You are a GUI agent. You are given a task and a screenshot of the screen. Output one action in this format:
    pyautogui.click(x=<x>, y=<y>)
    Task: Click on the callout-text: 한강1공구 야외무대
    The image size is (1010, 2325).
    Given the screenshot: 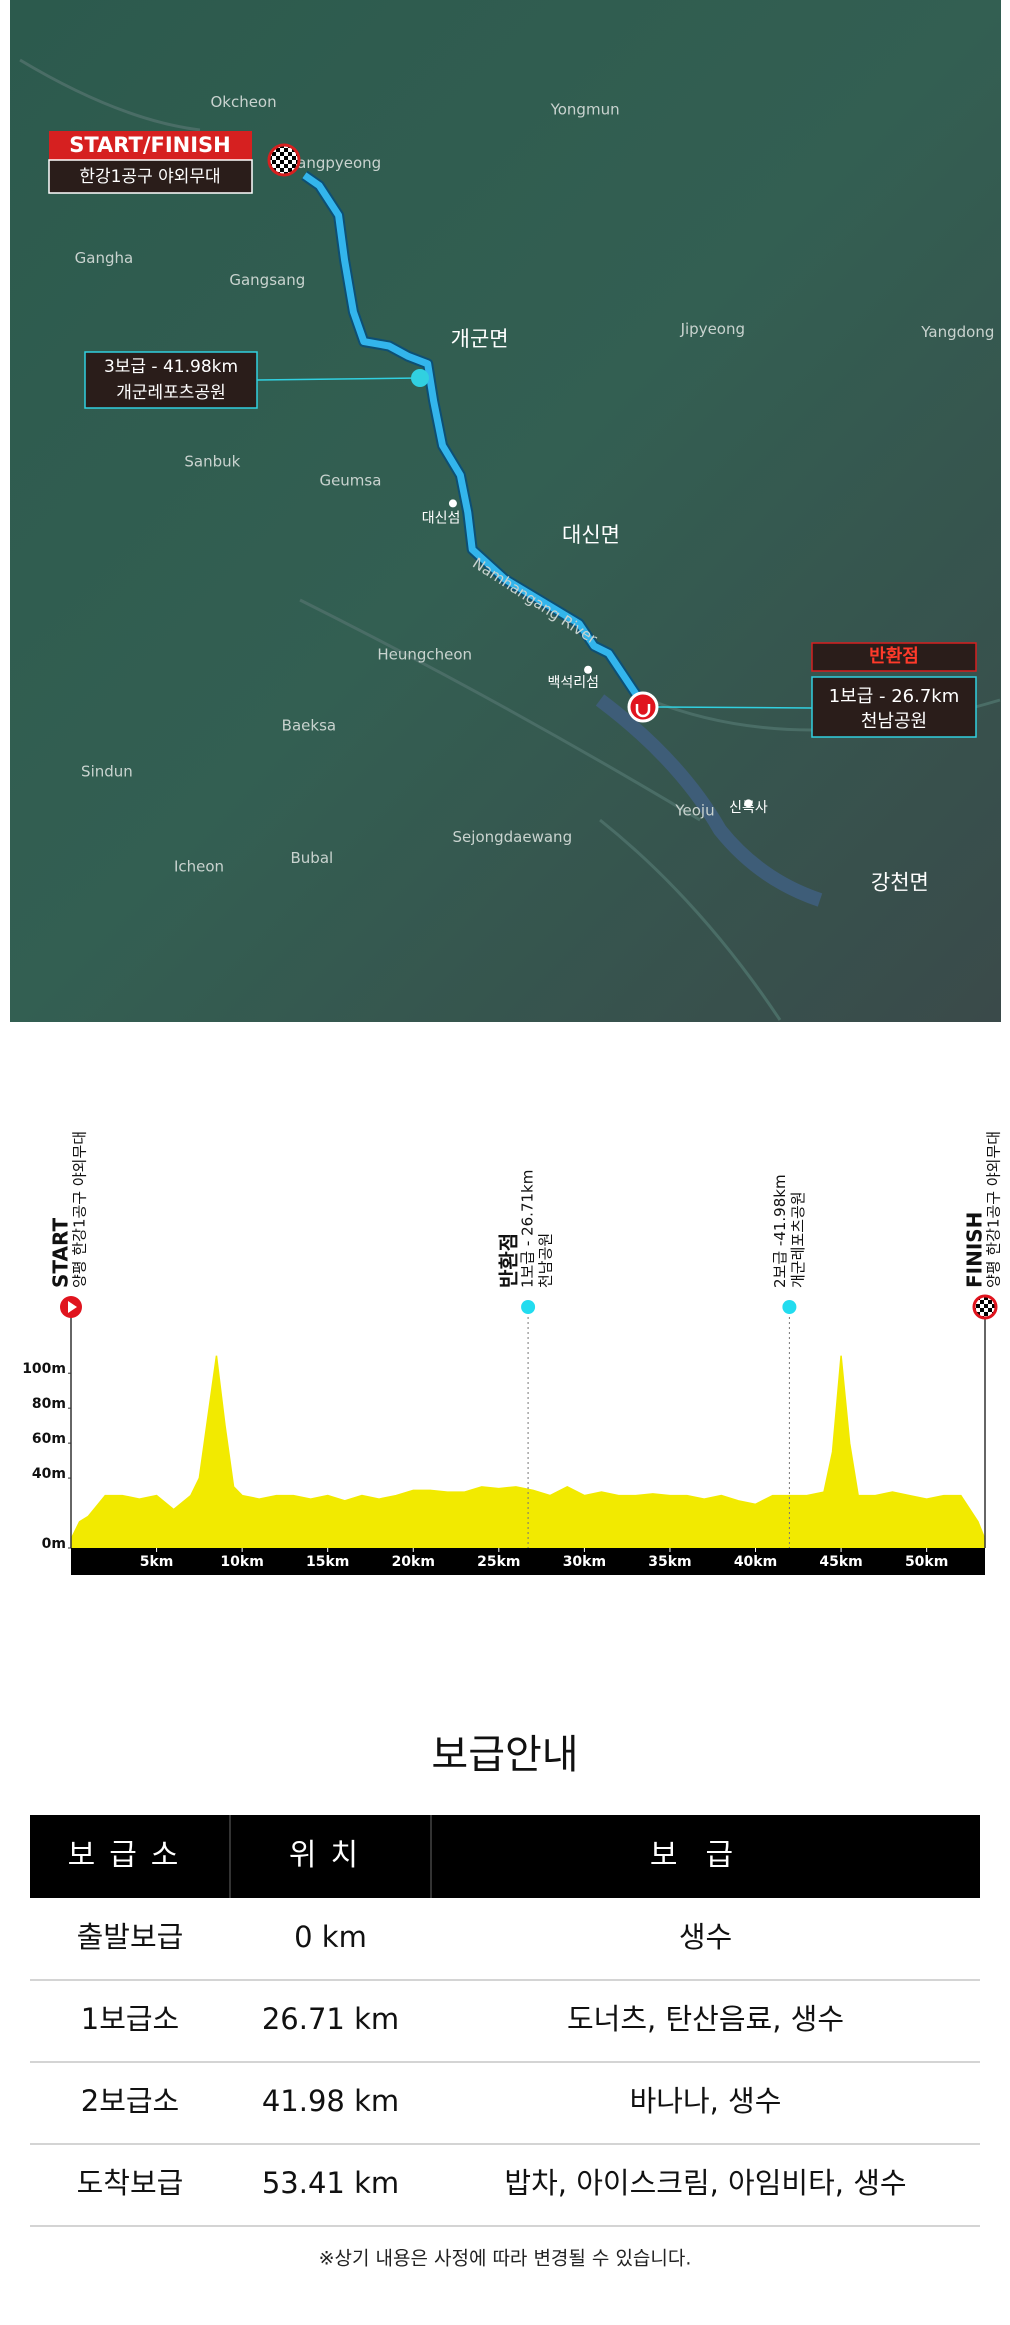 What is the action you would take?
    pyautogui.click(x=149, y=177)
    